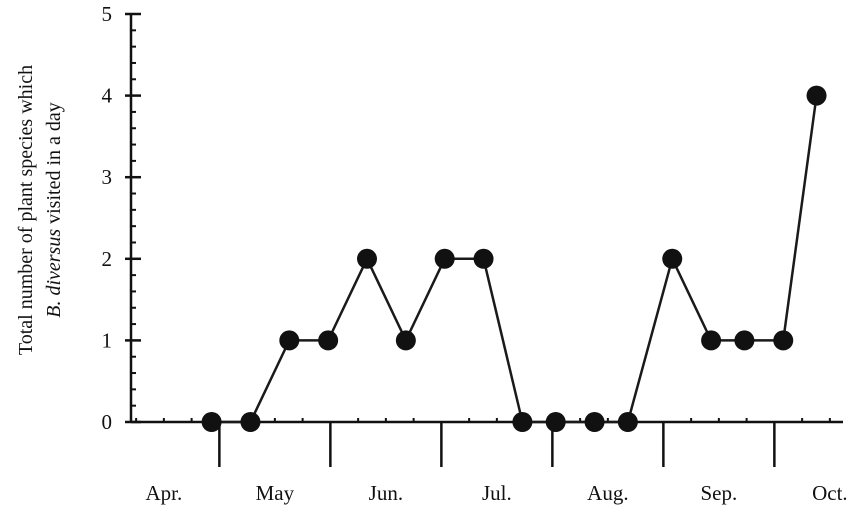  What do you see at coordinates (107, 422) in the screenshot?
I see `y-tick-label: 0` at bounding box center [107, 422].